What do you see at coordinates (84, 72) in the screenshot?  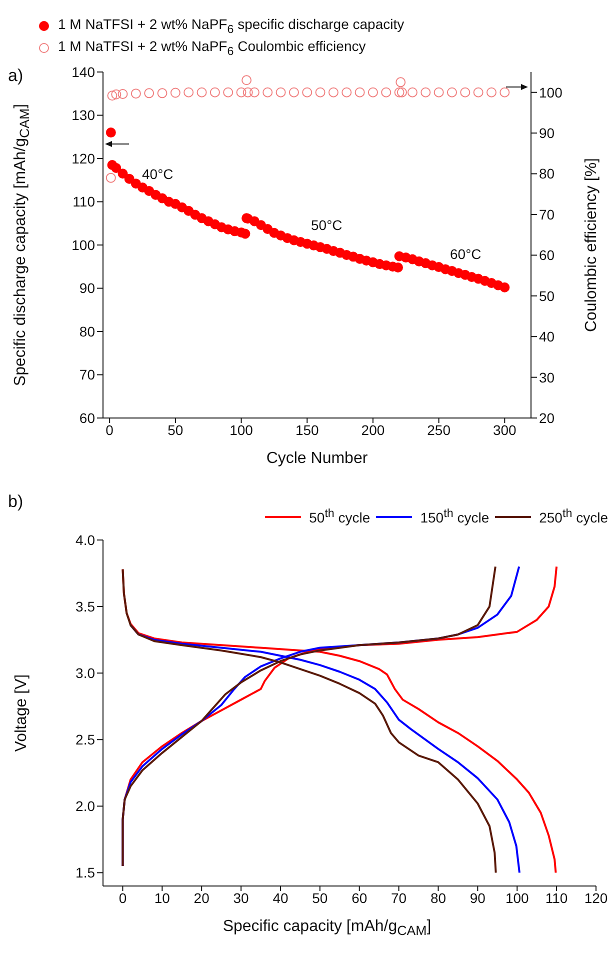 I see `y-tick-label: 140` at bounding box center [84, 72].